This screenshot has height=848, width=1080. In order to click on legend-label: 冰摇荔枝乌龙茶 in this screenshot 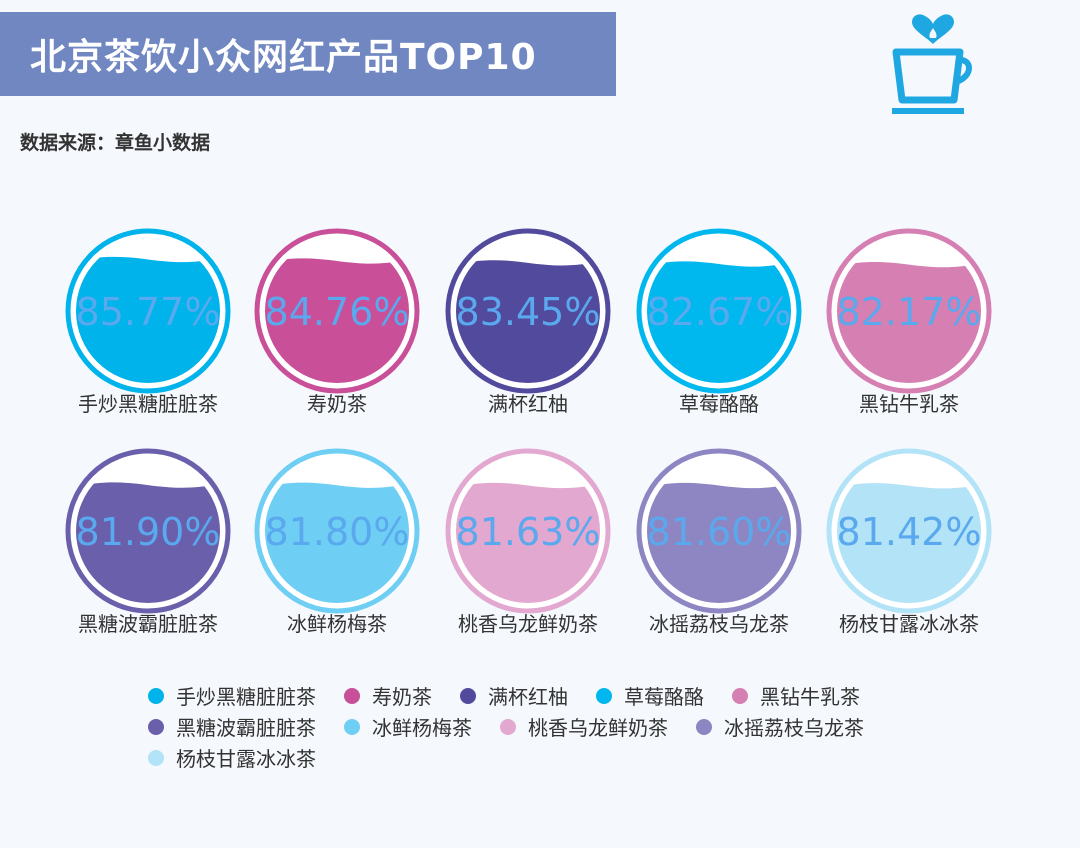, I will do `click(794, 728)`.